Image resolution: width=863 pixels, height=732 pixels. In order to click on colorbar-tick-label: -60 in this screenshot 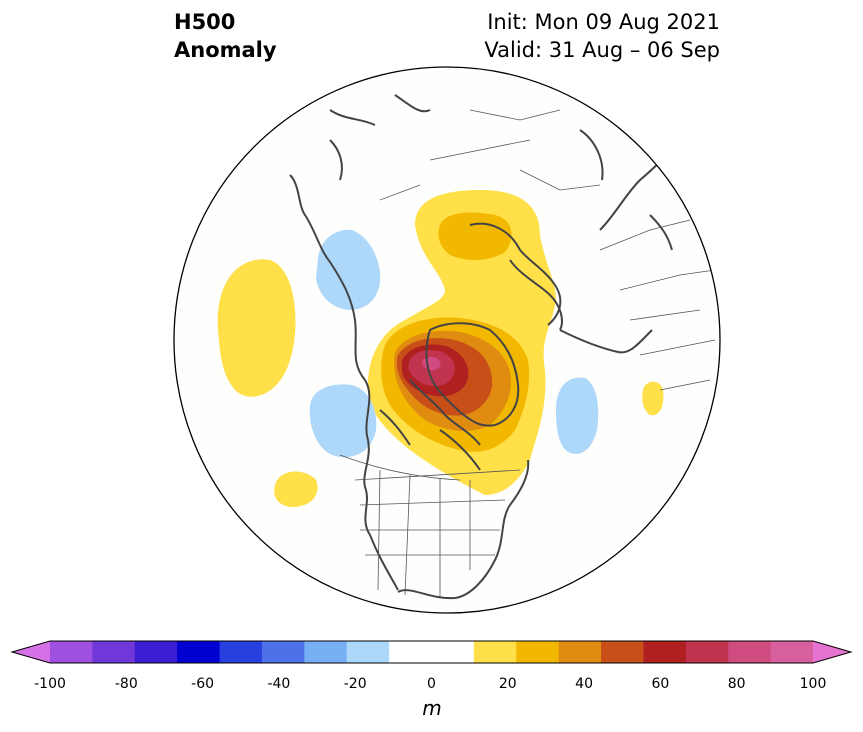, I will do `click(203, 684)`.